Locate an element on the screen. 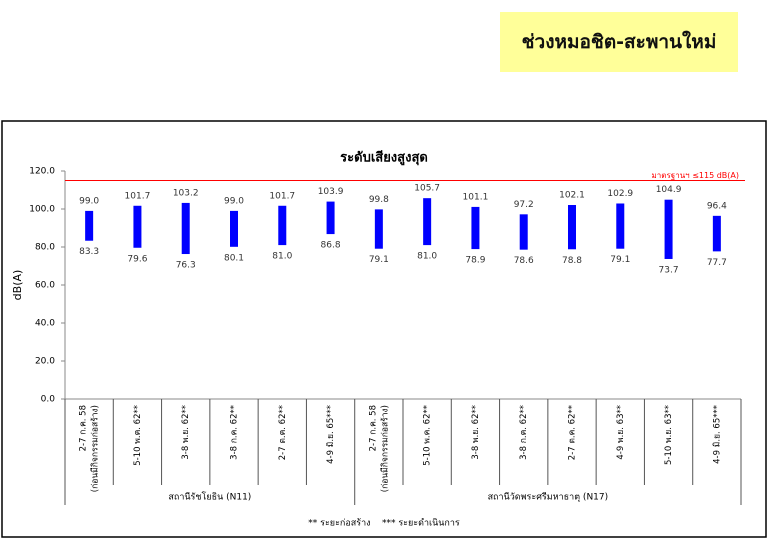 The width and height of the screenshot is (768, 540). group-label: สถานีรัชโยธิน (N11) is located at coordinates (209, 497).